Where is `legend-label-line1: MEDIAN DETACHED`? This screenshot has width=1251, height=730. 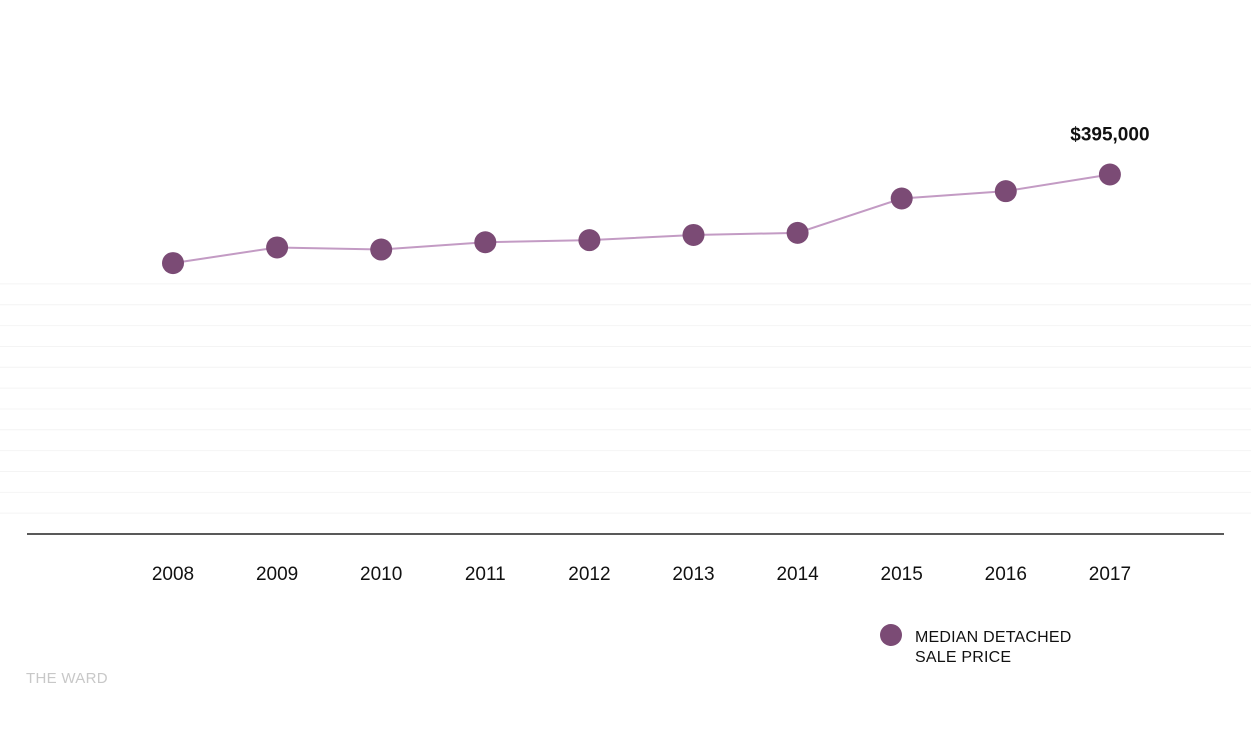 legend-label-line1: MEDIAN DETACHED is located at coordinates (993, 637).